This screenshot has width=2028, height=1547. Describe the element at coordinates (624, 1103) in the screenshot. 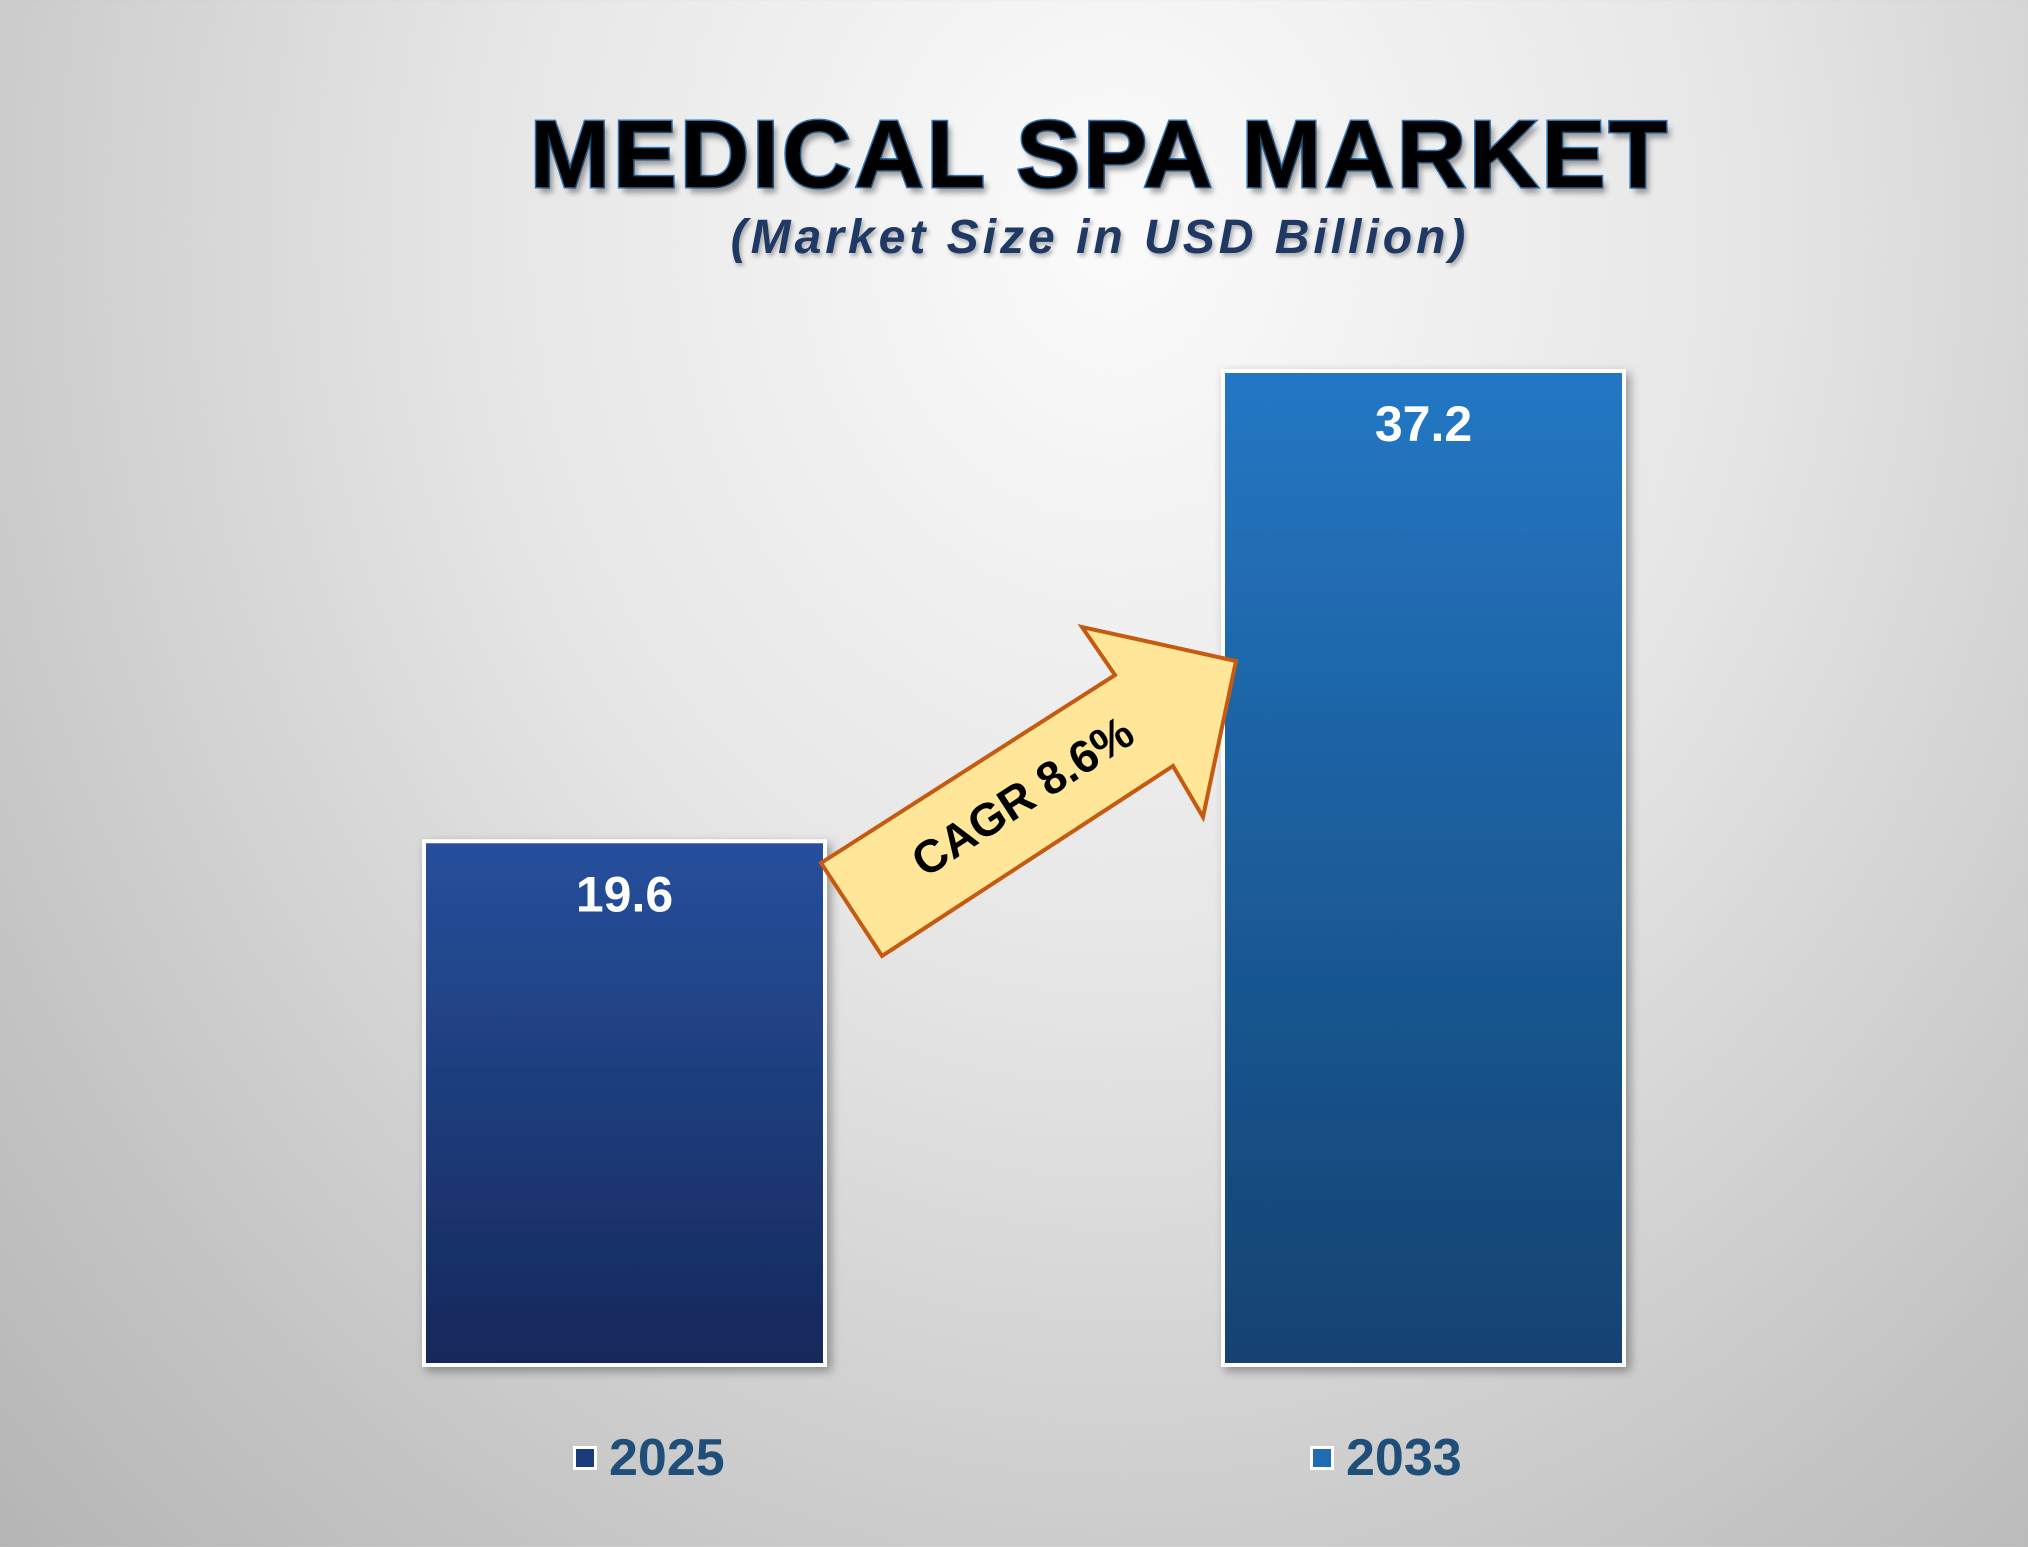

I see `bar-2025` at that location.